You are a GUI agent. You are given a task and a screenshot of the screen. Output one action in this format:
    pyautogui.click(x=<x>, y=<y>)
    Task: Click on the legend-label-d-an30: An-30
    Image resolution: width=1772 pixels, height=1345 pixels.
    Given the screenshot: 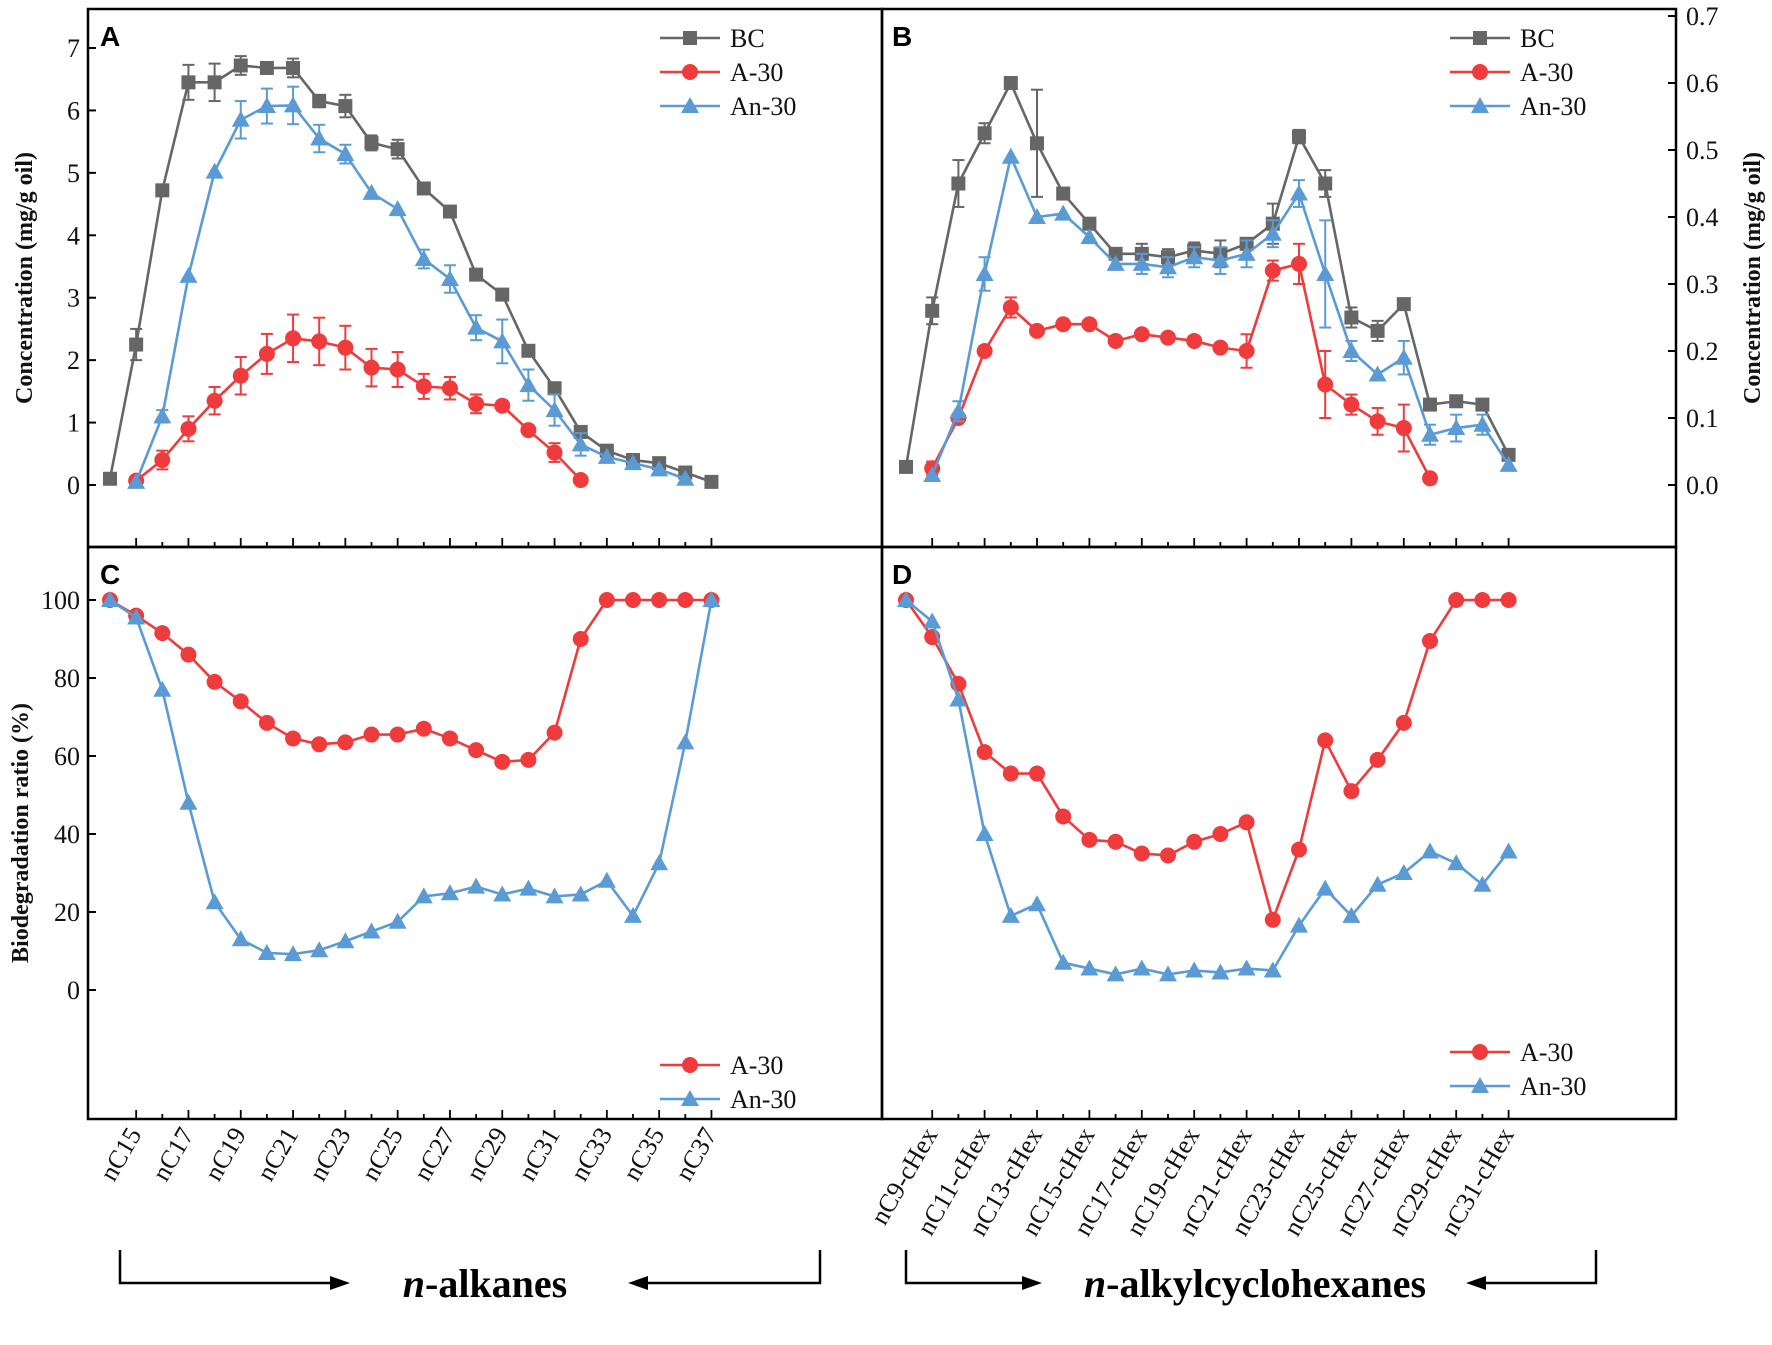 What is the action you would take?
    pyautogui.click(x=1553, y=1086)
    